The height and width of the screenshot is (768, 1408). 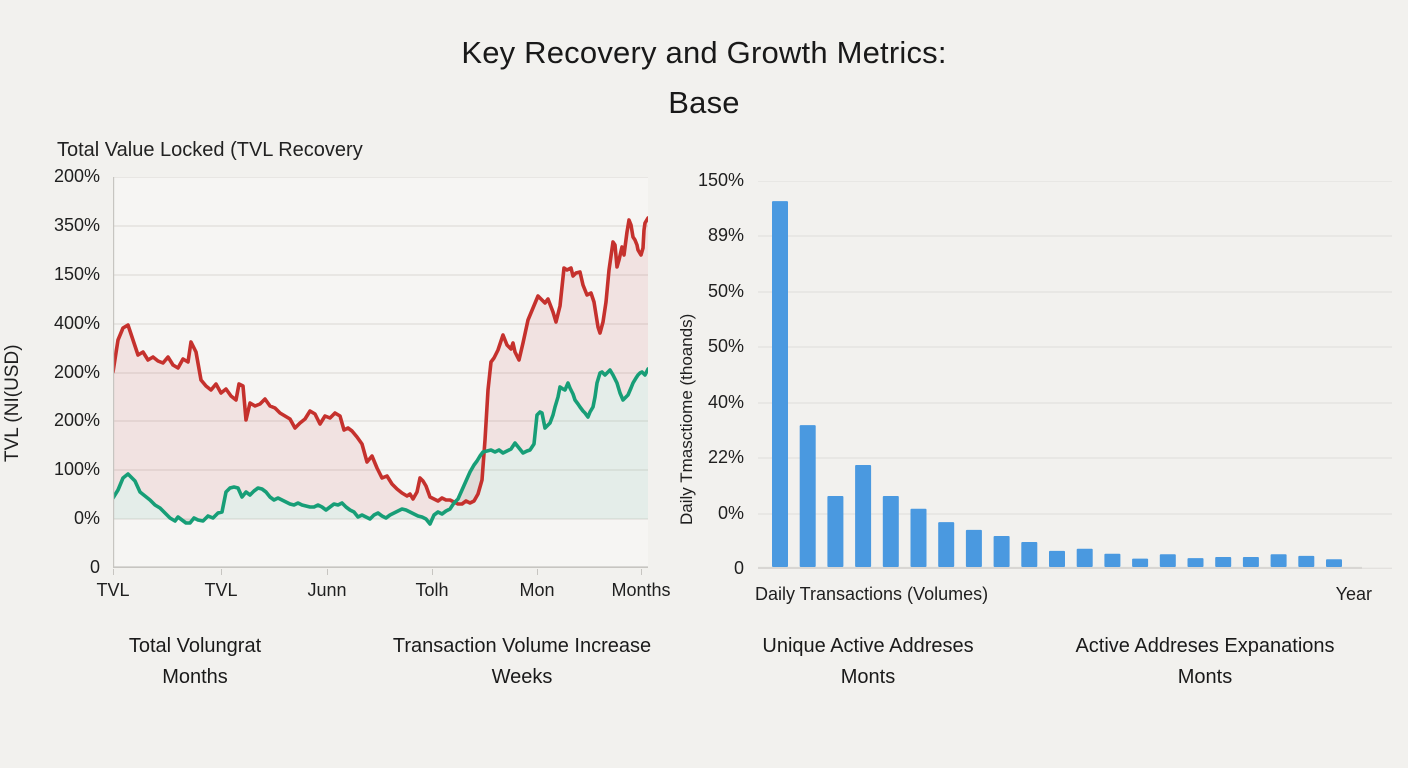 What do you see at coordinates (195, 677) in the screenshot?
I see `caption-line2: Months` at bounding box center [195, 677].